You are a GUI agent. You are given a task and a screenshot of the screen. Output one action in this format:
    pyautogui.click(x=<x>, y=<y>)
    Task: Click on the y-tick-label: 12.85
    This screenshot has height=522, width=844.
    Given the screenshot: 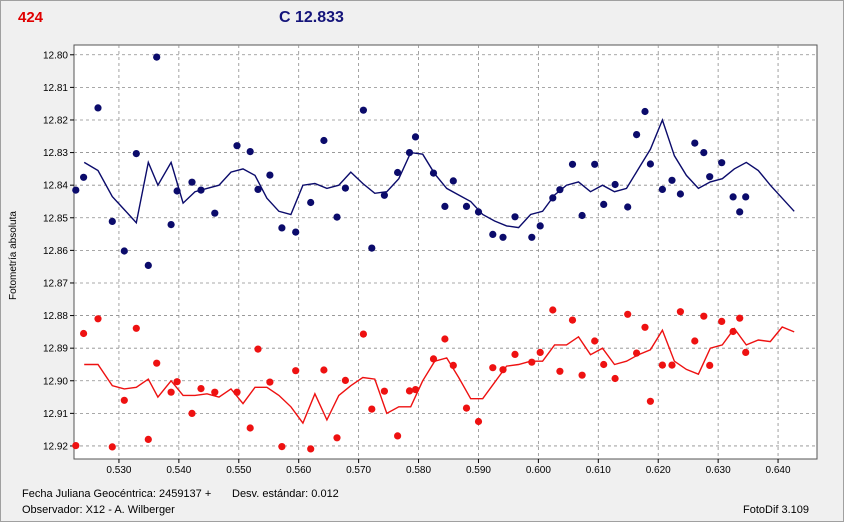 What is the action you would take?
    pyautogui.click(x=55, y=218)
    